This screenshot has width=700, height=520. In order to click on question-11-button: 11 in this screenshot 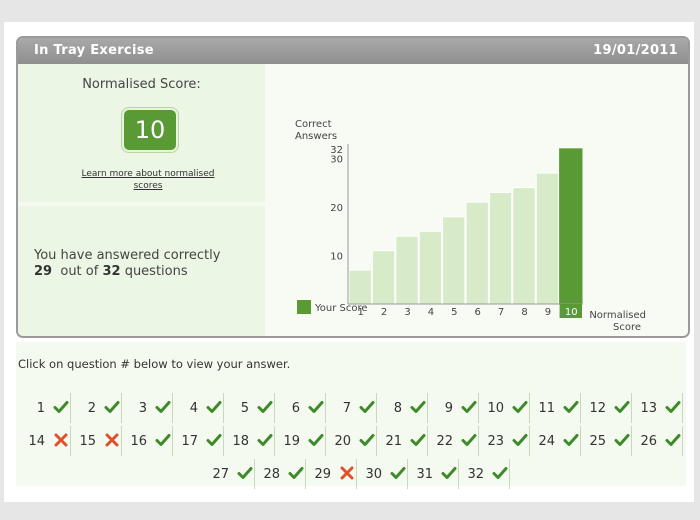, I will do `click(555, 408)`.